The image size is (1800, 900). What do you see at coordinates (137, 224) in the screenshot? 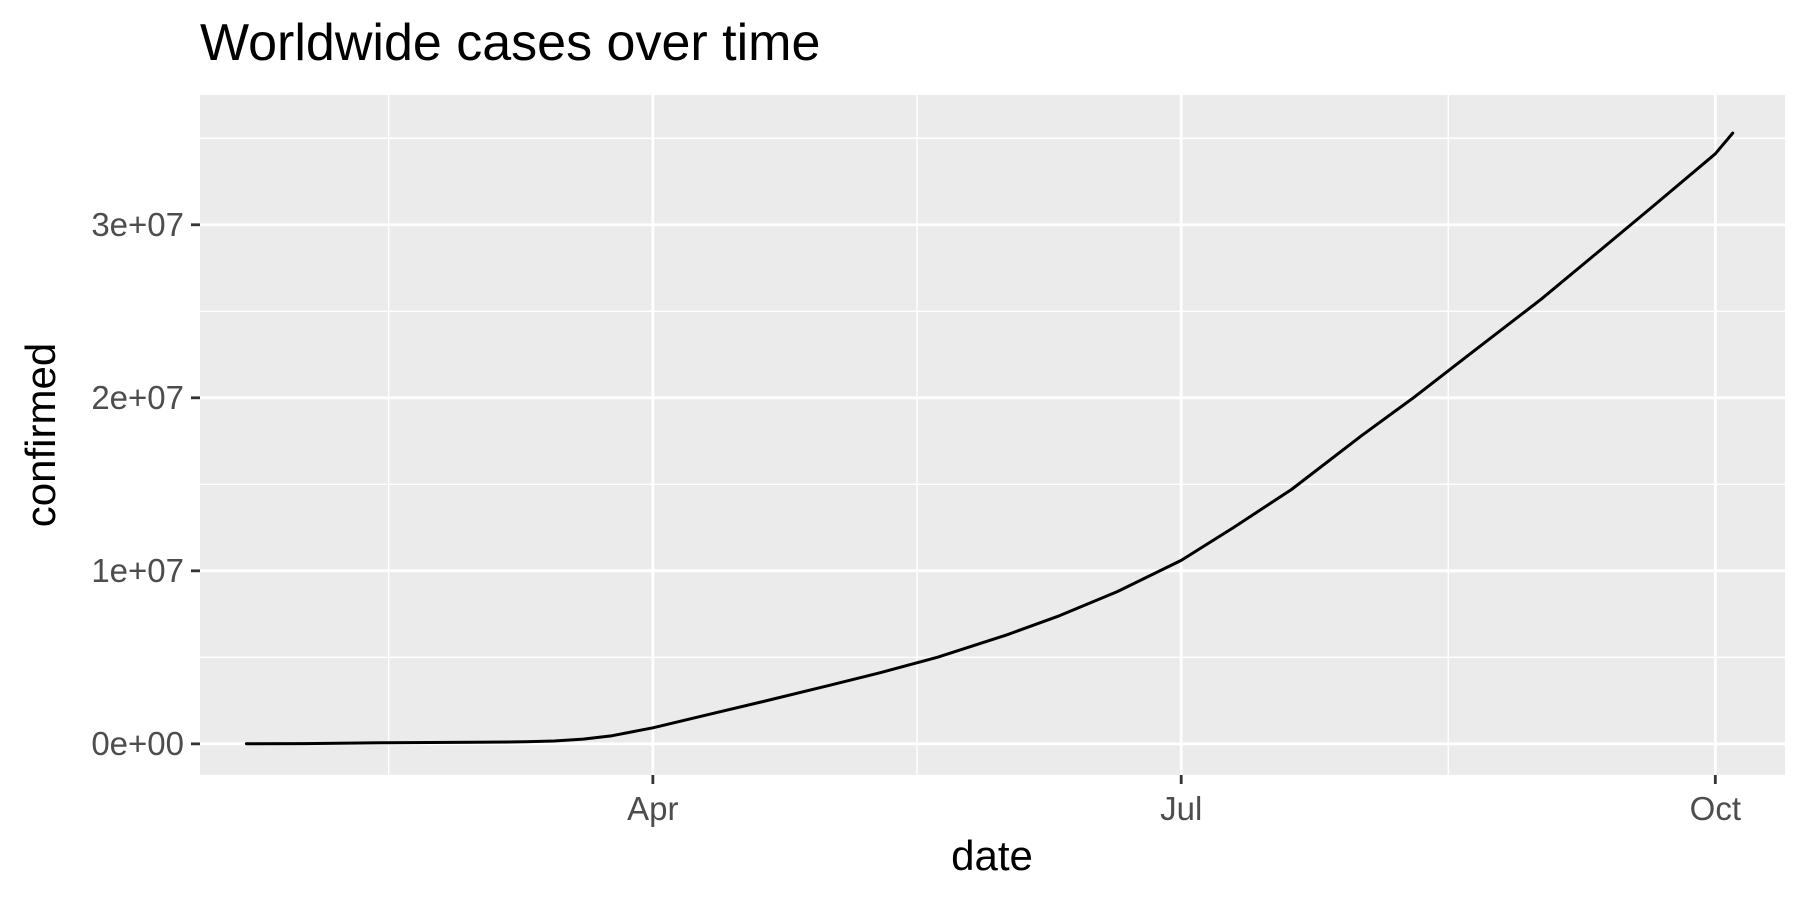
I see `y-tick-label: 3e+07` at bounding box center [137, 224].